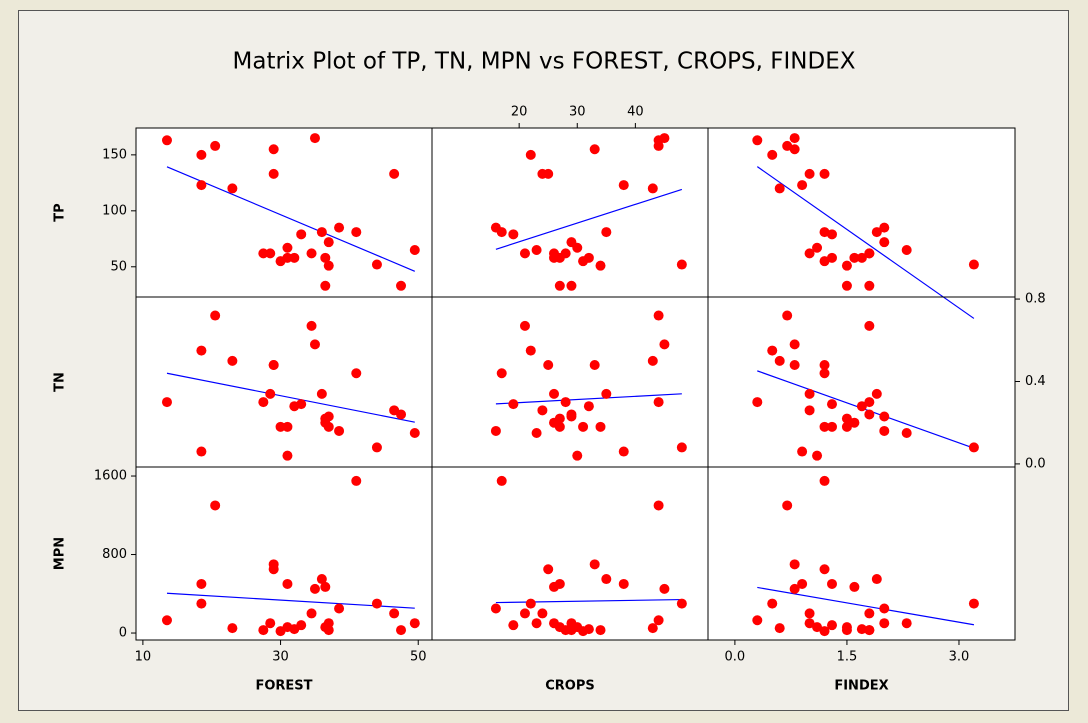 Image resolution: width=1088 pixels, height=723 pixels. What do you see at coordinates (418, 657) in the screenshot?
I see `x-tick-label: 50` at bounding box center [418, 657].